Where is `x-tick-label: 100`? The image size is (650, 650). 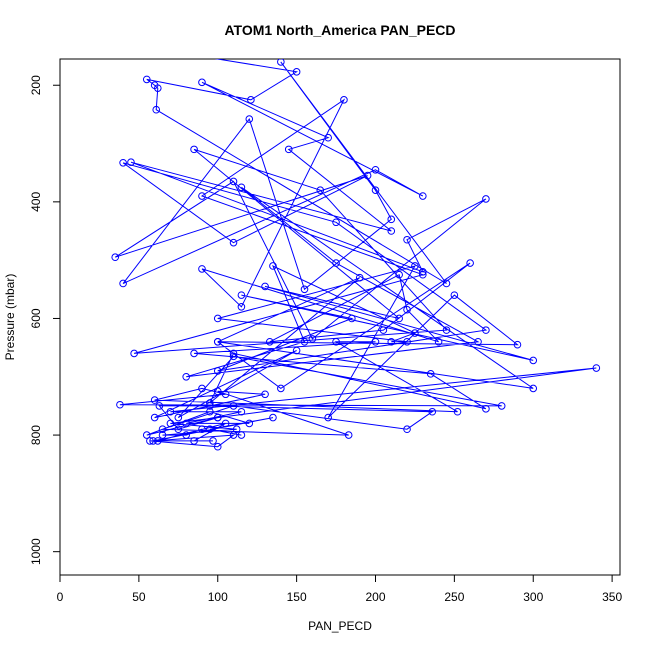
x-tick-label: 100 is located at coordinates (218, 597).